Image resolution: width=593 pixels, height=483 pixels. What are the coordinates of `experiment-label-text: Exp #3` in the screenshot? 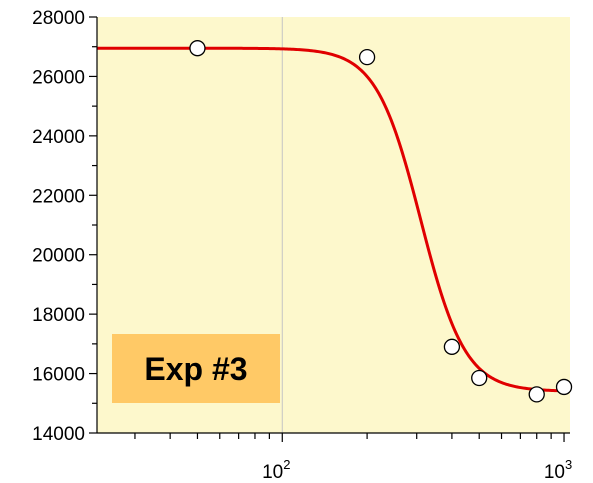 It's located at (195, 369).